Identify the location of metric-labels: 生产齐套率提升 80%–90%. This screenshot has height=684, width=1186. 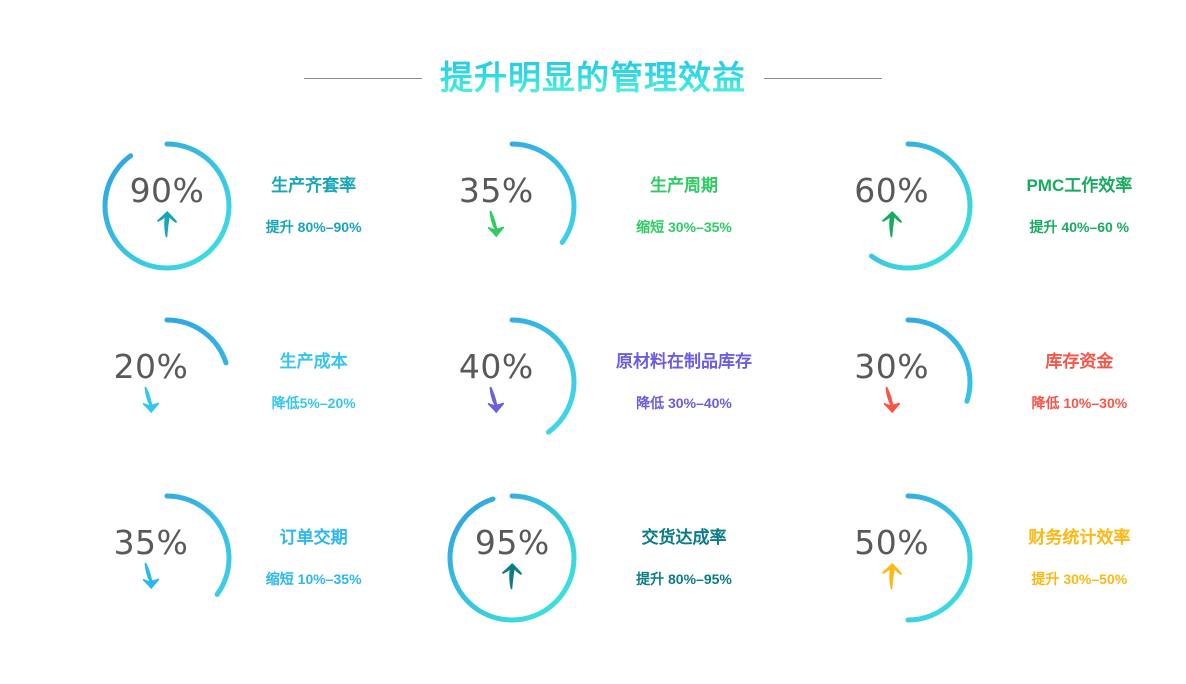
(325, 205).